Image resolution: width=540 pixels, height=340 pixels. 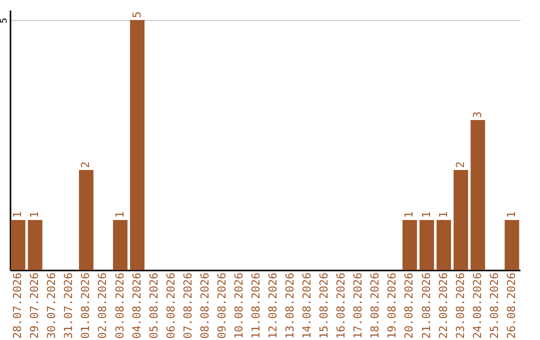 I want to click on x-tick-label: 09.08.2026, so click(x=221, y=305).